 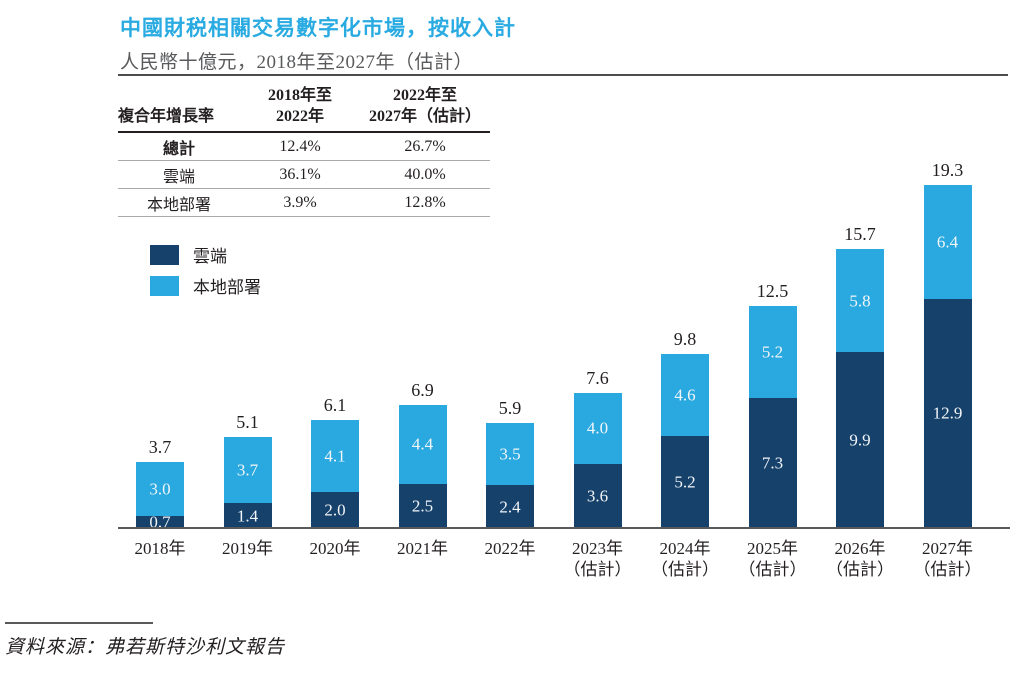 I want to click on cagr-row-total-period-1: 12.4%, so click(x=300, y=146).